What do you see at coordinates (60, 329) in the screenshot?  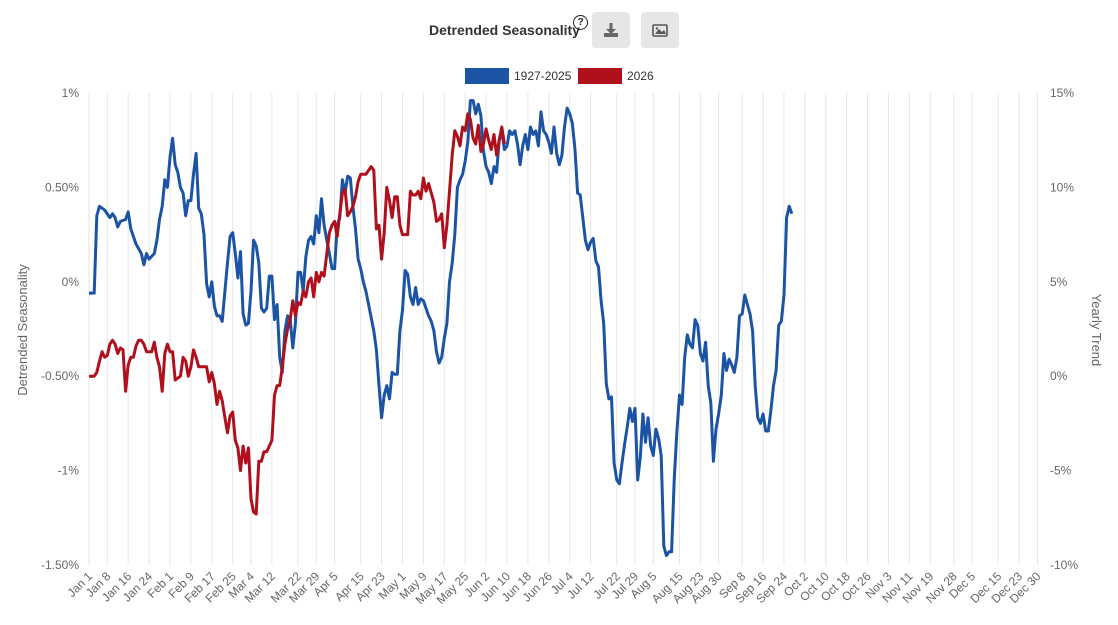 I see `y-axis-ticks: 1% 0.50% 0% -0.50% -1% -1.50%` at bounding box center [60, 329].